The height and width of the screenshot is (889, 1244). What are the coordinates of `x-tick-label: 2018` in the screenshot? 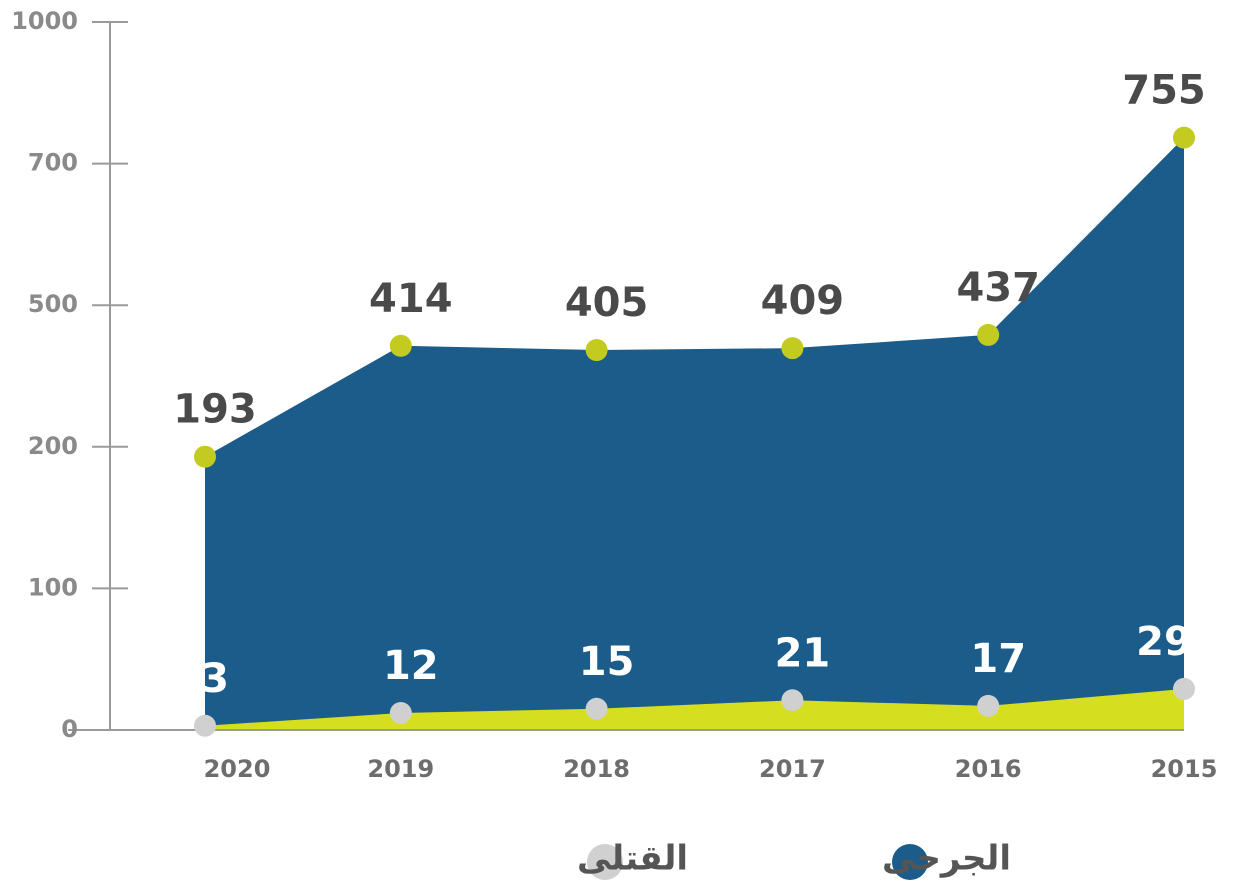 It's located at (596, 769).